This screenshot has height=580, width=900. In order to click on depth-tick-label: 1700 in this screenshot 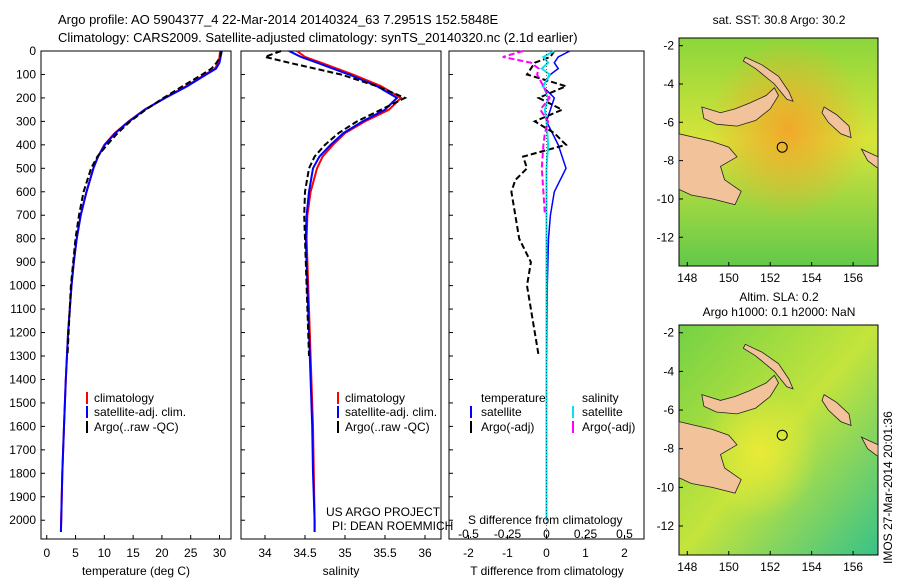, I will do `click(22, 450)`.